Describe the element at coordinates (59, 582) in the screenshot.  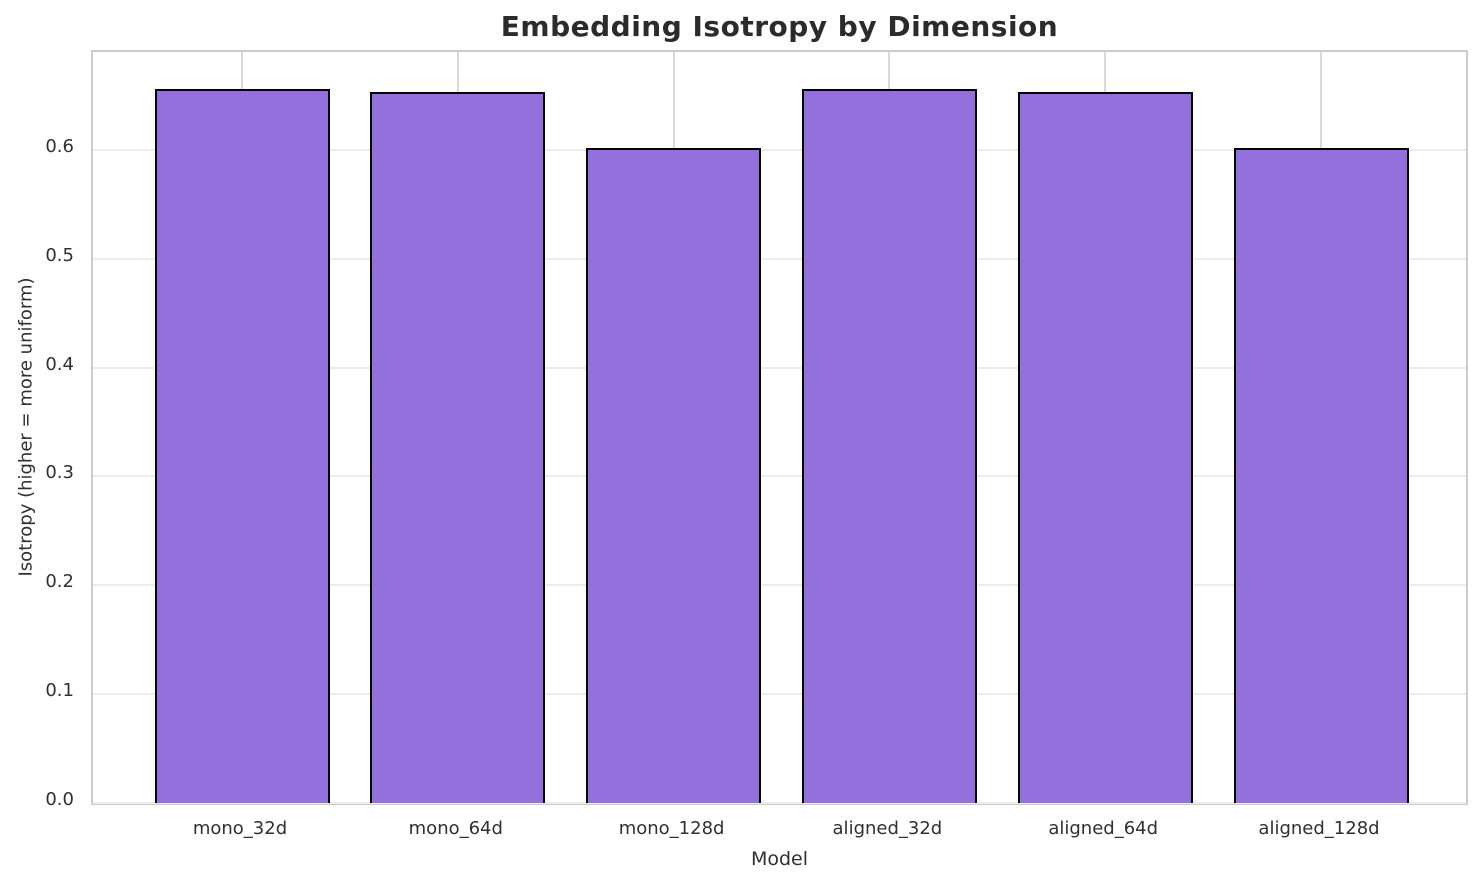
I see `y-tick-label: 0.2` at that location.